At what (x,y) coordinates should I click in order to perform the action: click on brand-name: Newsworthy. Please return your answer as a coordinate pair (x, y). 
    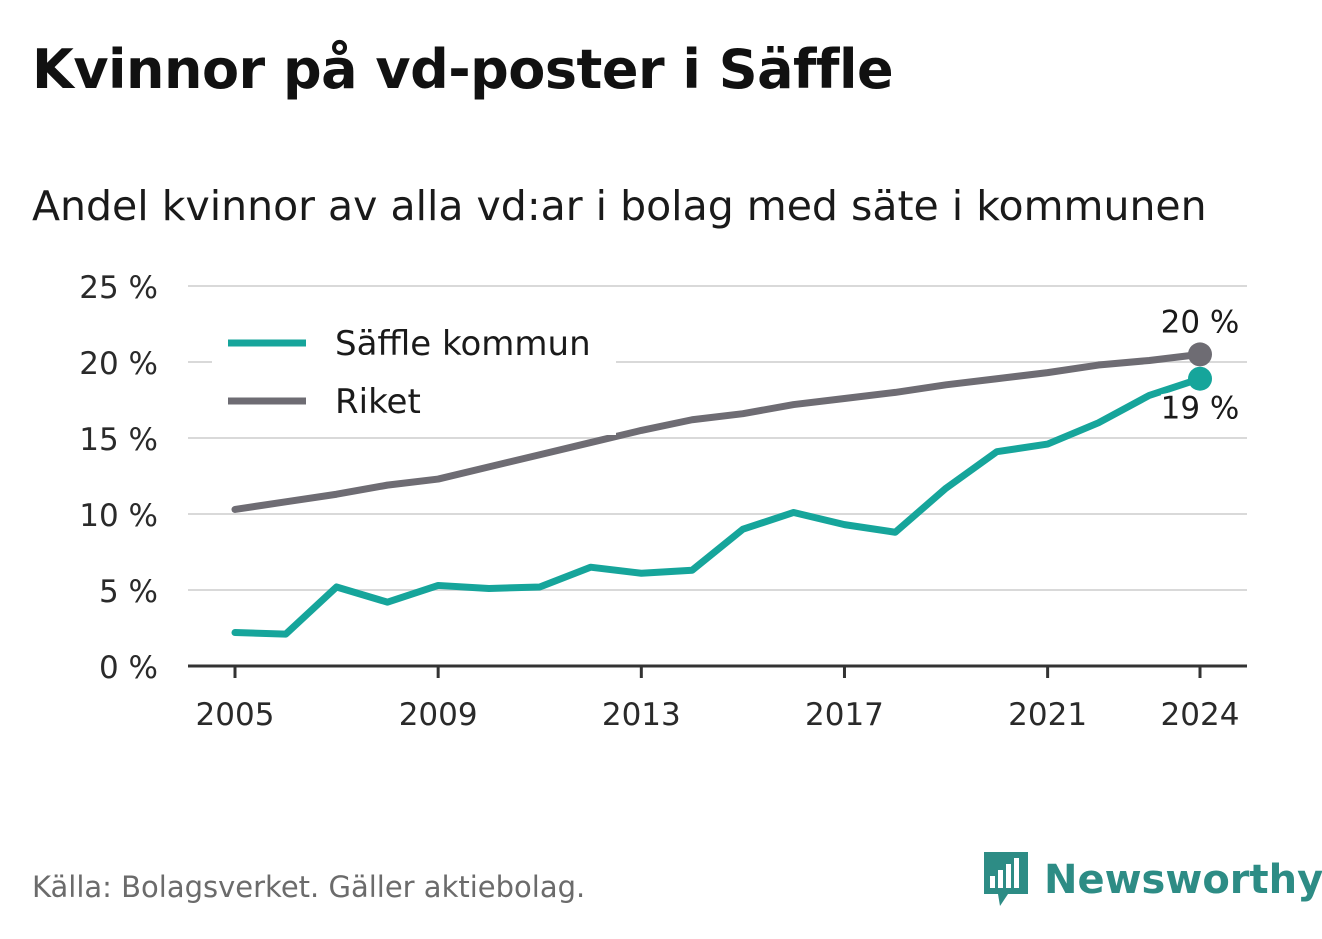
    Looking at the image, I should click on (1183, 880).